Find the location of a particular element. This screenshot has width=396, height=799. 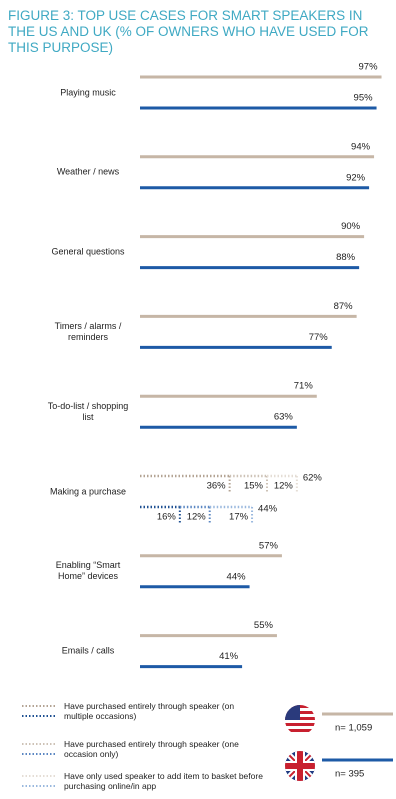

value-label: 55% is located at coordinates (264, 625).